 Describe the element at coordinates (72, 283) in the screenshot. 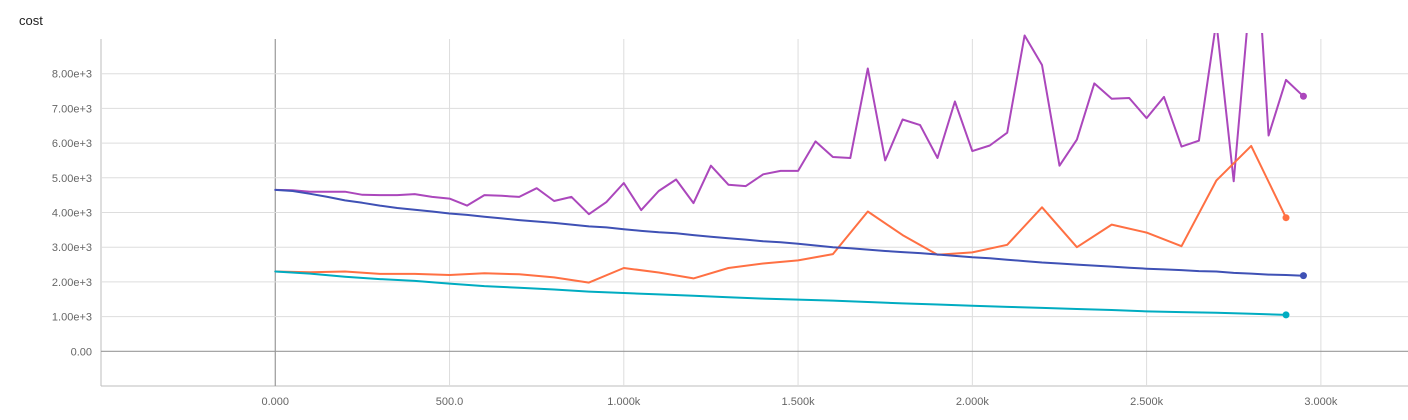

I see `y-tick-label: 2.00e+3` at that location.